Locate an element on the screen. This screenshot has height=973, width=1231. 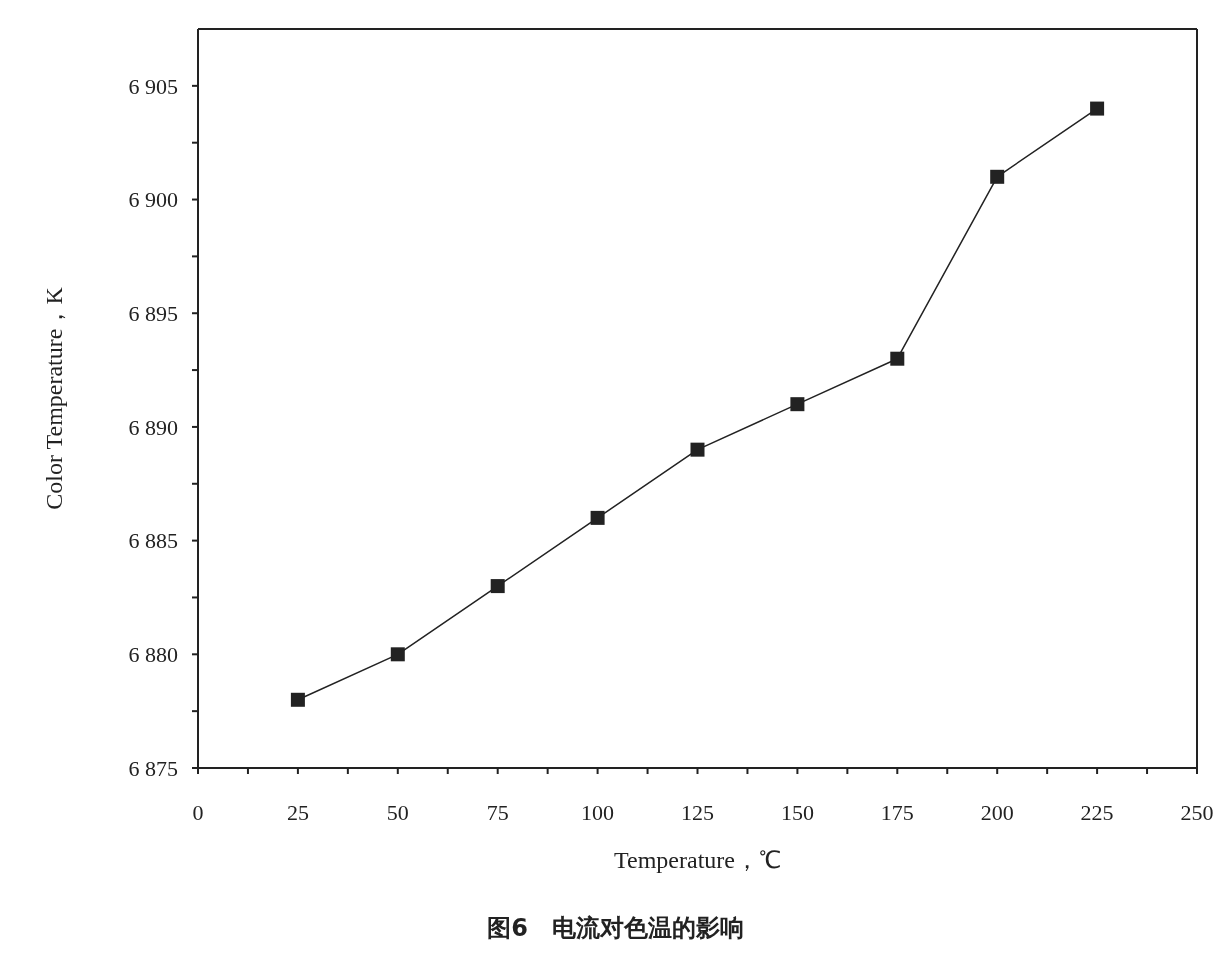
x-tick-label: 75 is located at coordinates (497, 812).